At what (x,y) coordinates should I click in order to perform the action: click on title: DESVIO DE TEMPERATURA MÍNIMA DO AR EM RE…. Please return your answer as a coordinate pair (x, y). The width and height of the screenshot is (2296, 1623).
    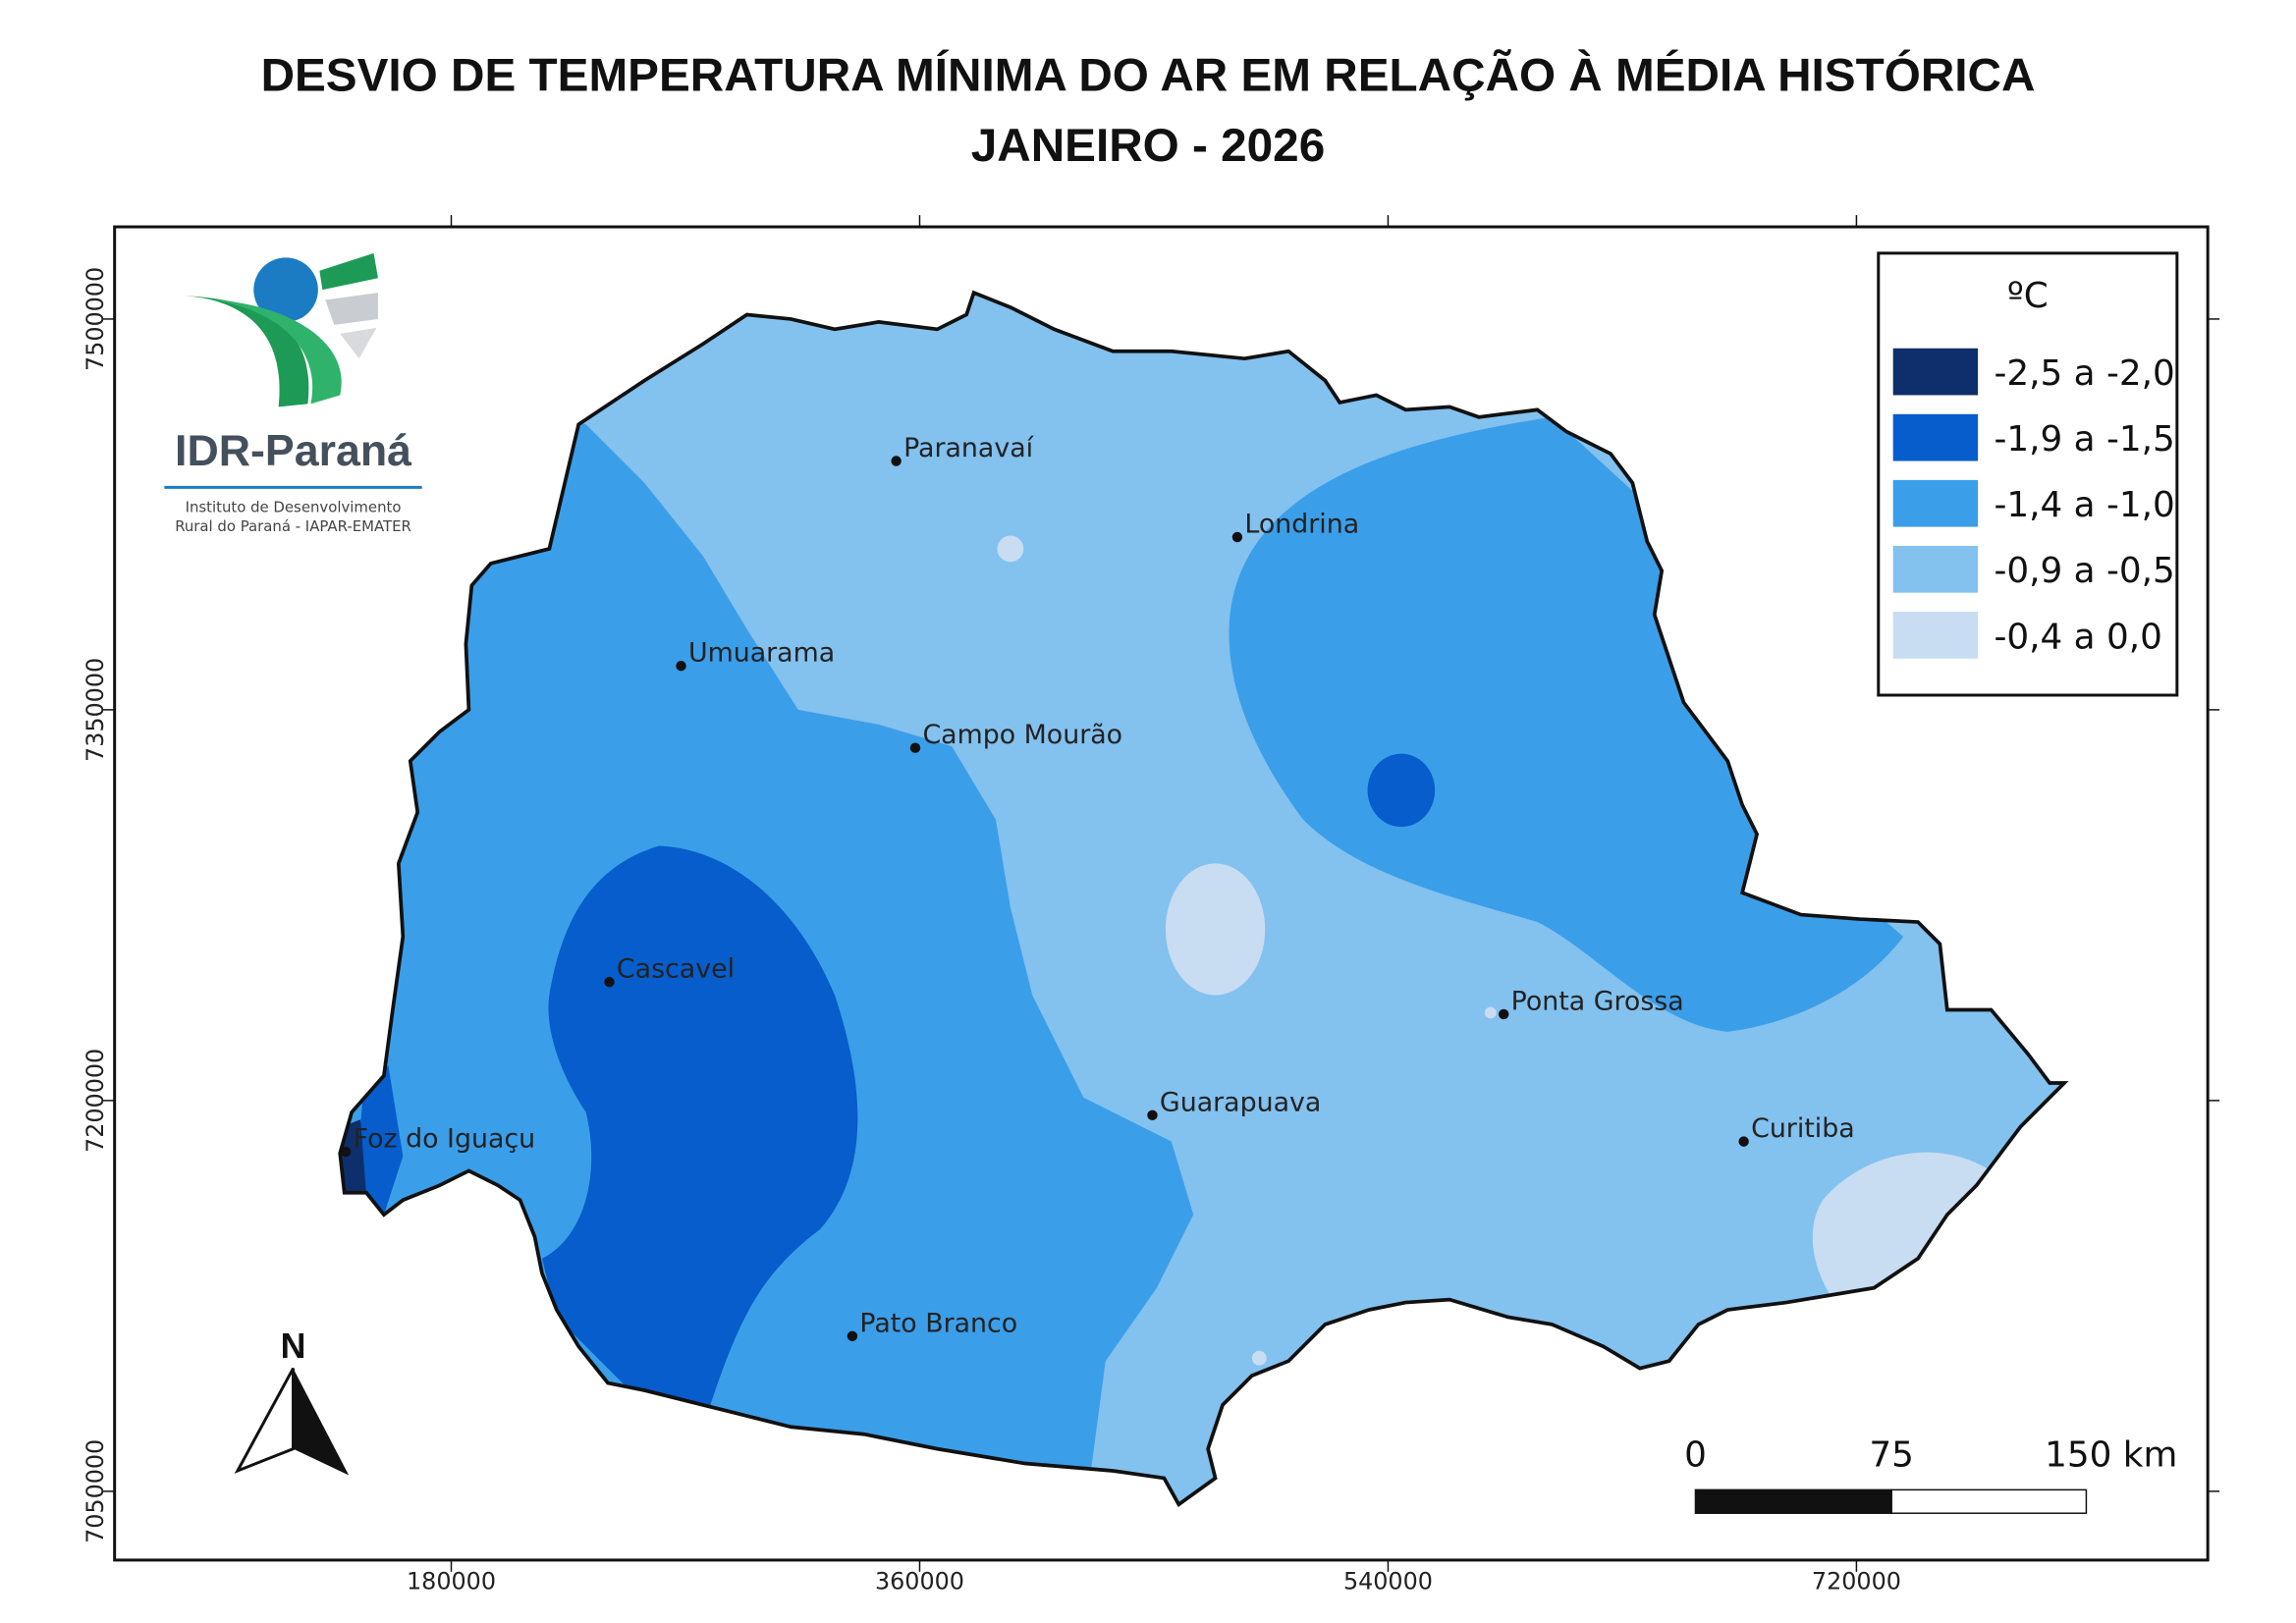
    Looking at the image, I should click on (1148, 74).